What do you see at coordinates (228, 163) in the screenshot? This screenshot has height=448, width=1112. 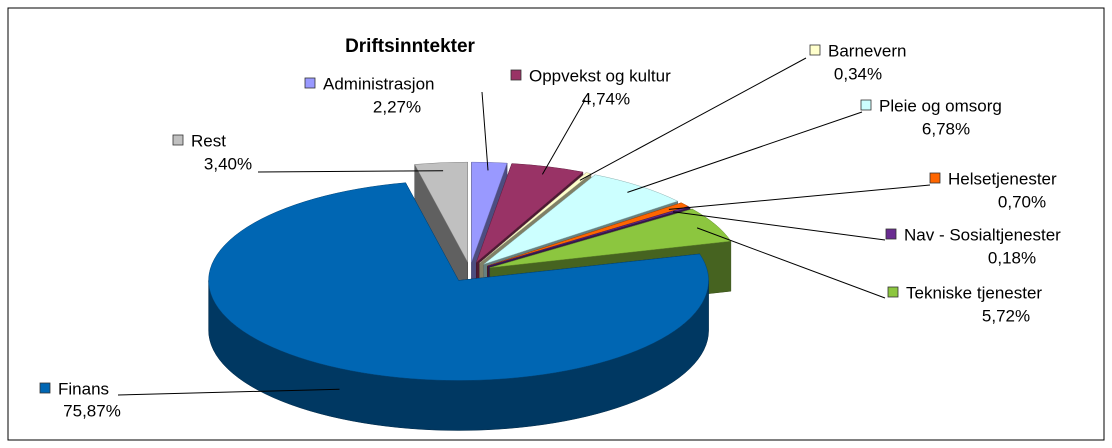 I see `value-label: 3,40%` at bounding box center [228, 163].